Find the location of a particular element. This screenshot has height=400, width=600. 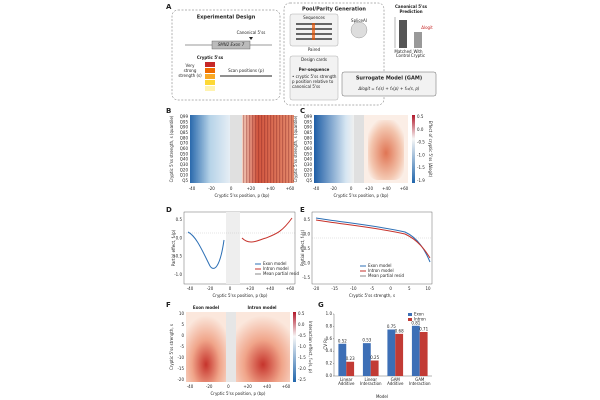

y-axis-label: CV R² is located at coordinates (325, 344).